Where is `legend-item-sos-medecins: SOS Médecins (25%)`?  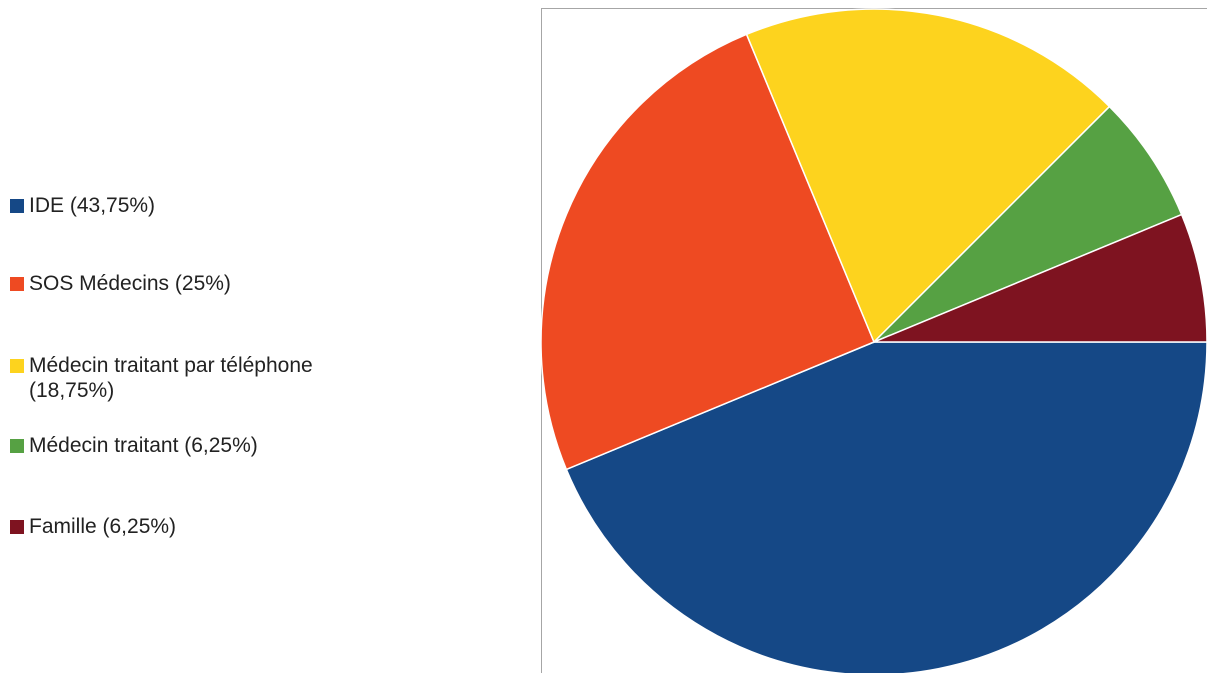 legend-item-sos-medecins: SOS Médecins (25%) is located at coordinates (199, 283).